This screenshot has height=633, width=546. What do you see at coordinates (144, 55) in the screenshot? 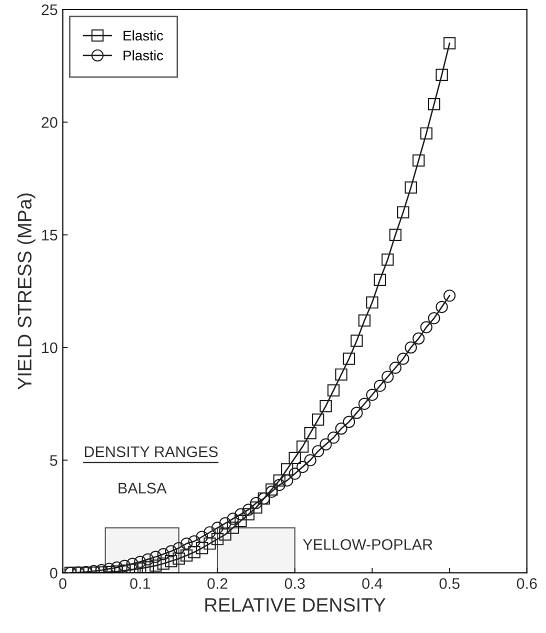
I see `legend-label: Plastic` at bounding box center [144, 55].